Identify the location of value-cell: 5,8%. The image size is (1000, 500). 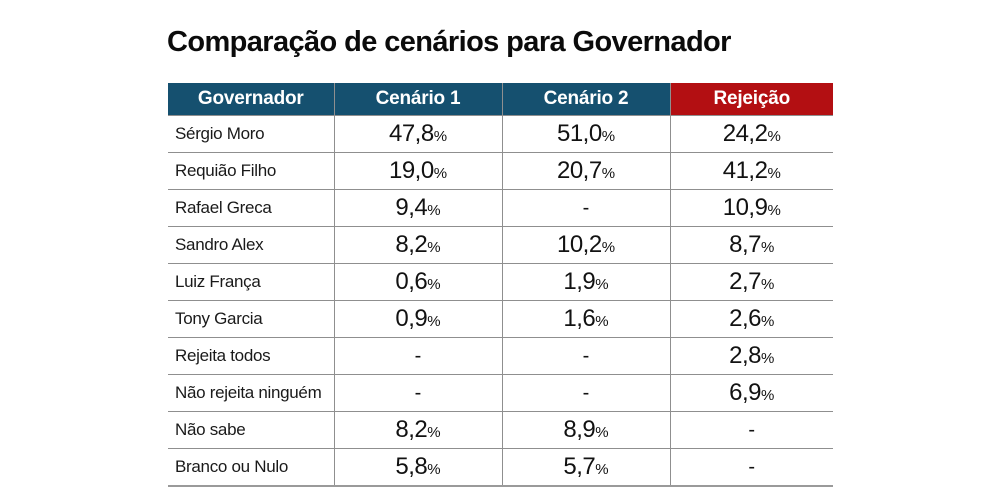
(417, 467).